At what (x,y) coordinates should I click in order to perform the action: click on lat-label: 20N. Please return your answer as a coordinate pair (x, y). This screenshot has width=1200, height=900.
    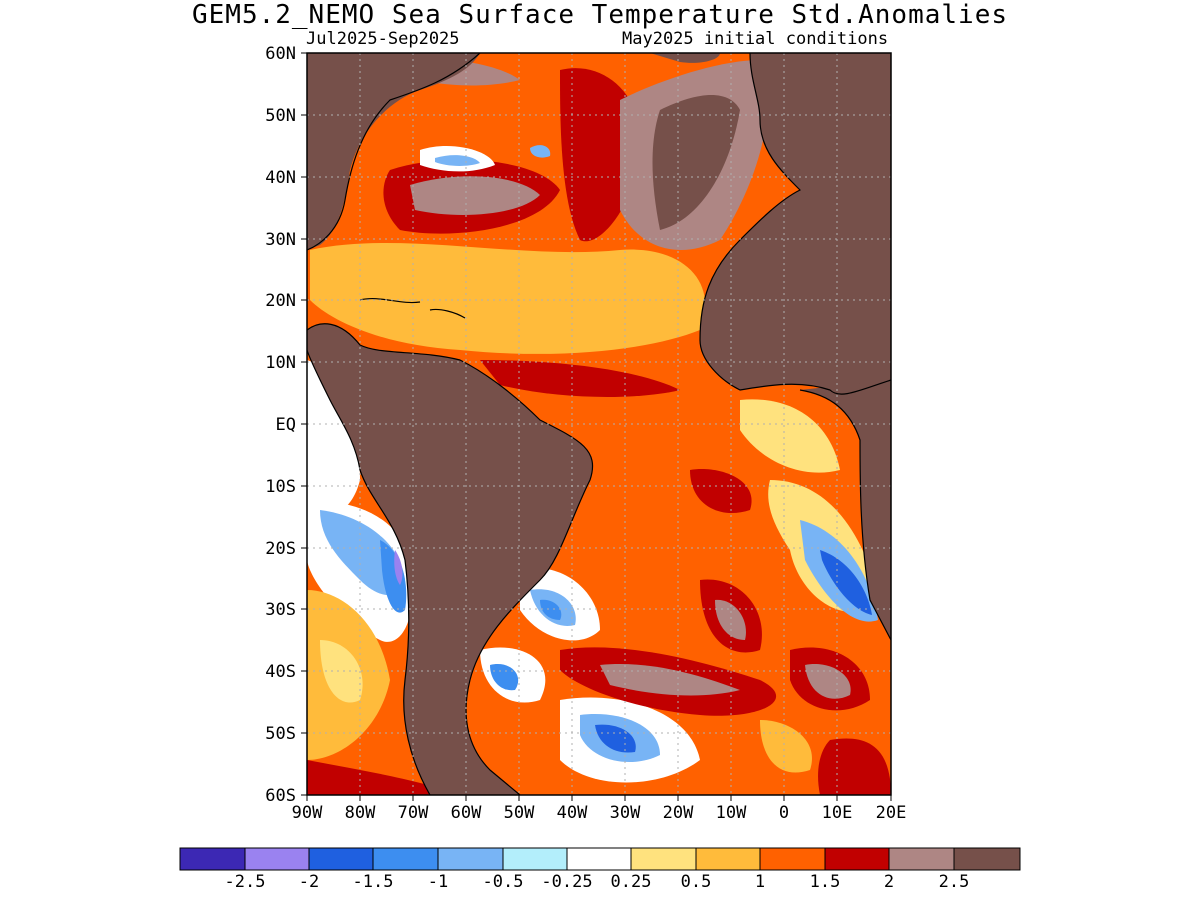
    Looking at the image, I should click on (280, 301).